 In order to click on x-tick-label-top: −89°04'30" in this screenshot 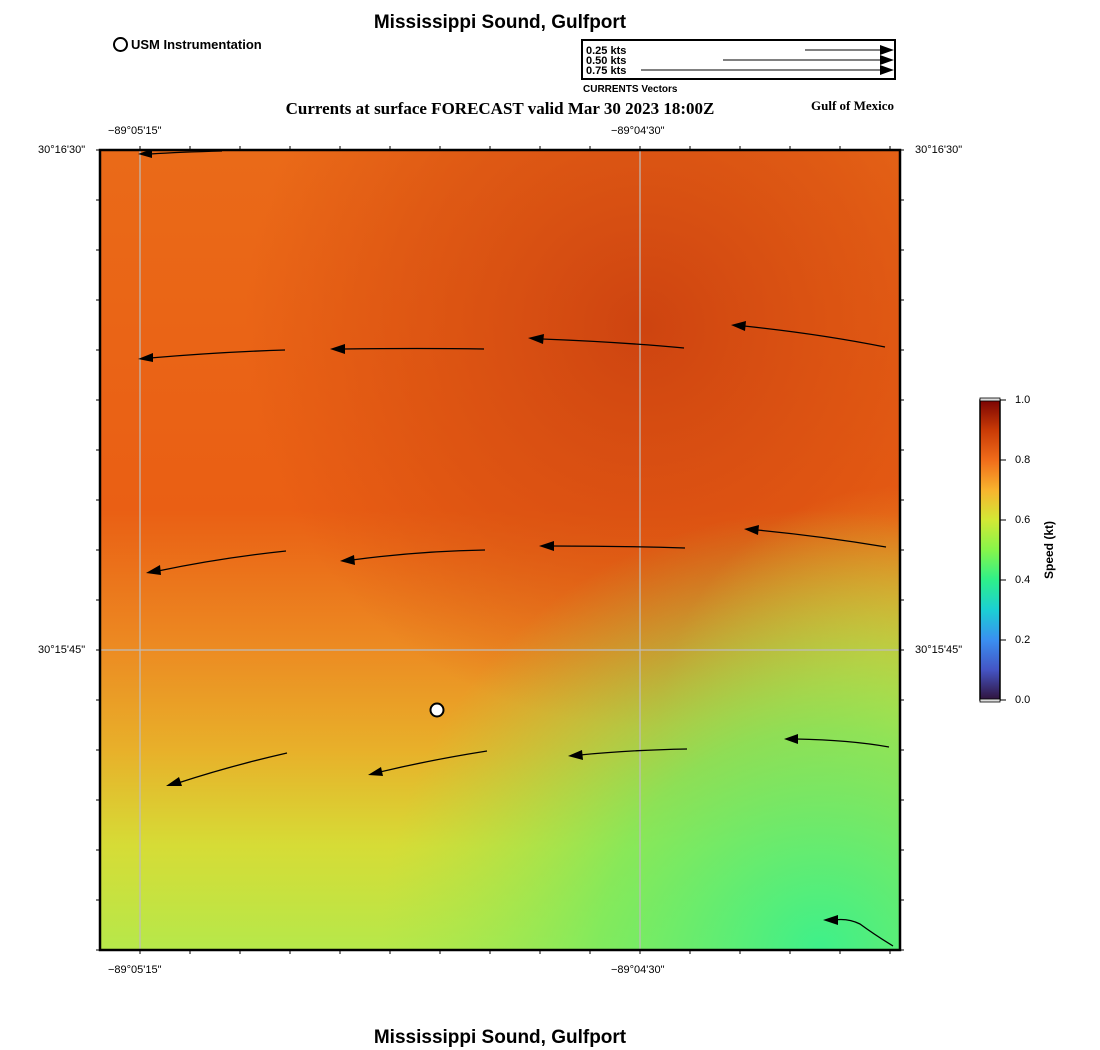, I will do `click(638, 131)`.